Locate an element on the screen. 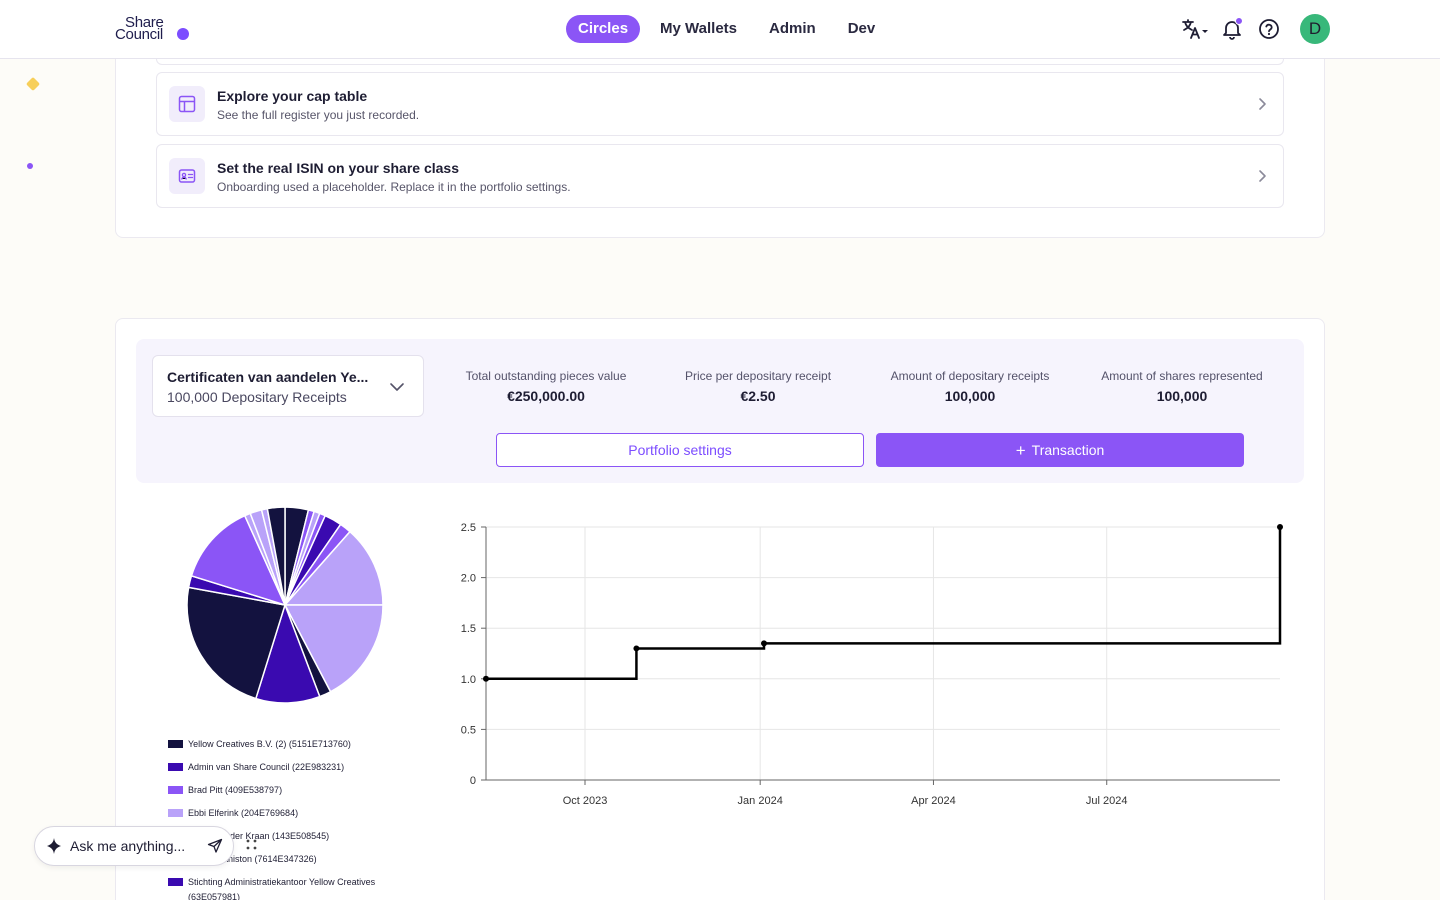 This screenshot has height=900, width=1440. stat-value: €2.50 is located at coordinates (758, 396).